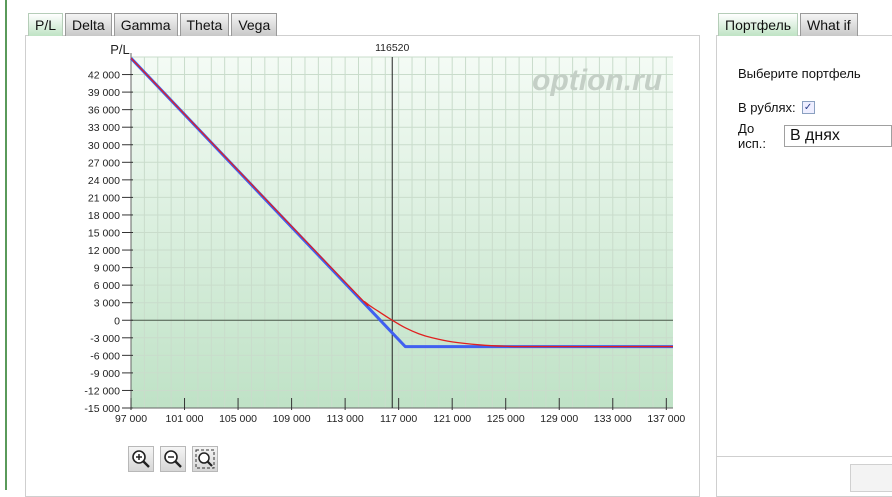 Image resolution: width=892 pixels, height=497 pixels. I want to click on tab-what-if: What if, so click(829, 24).